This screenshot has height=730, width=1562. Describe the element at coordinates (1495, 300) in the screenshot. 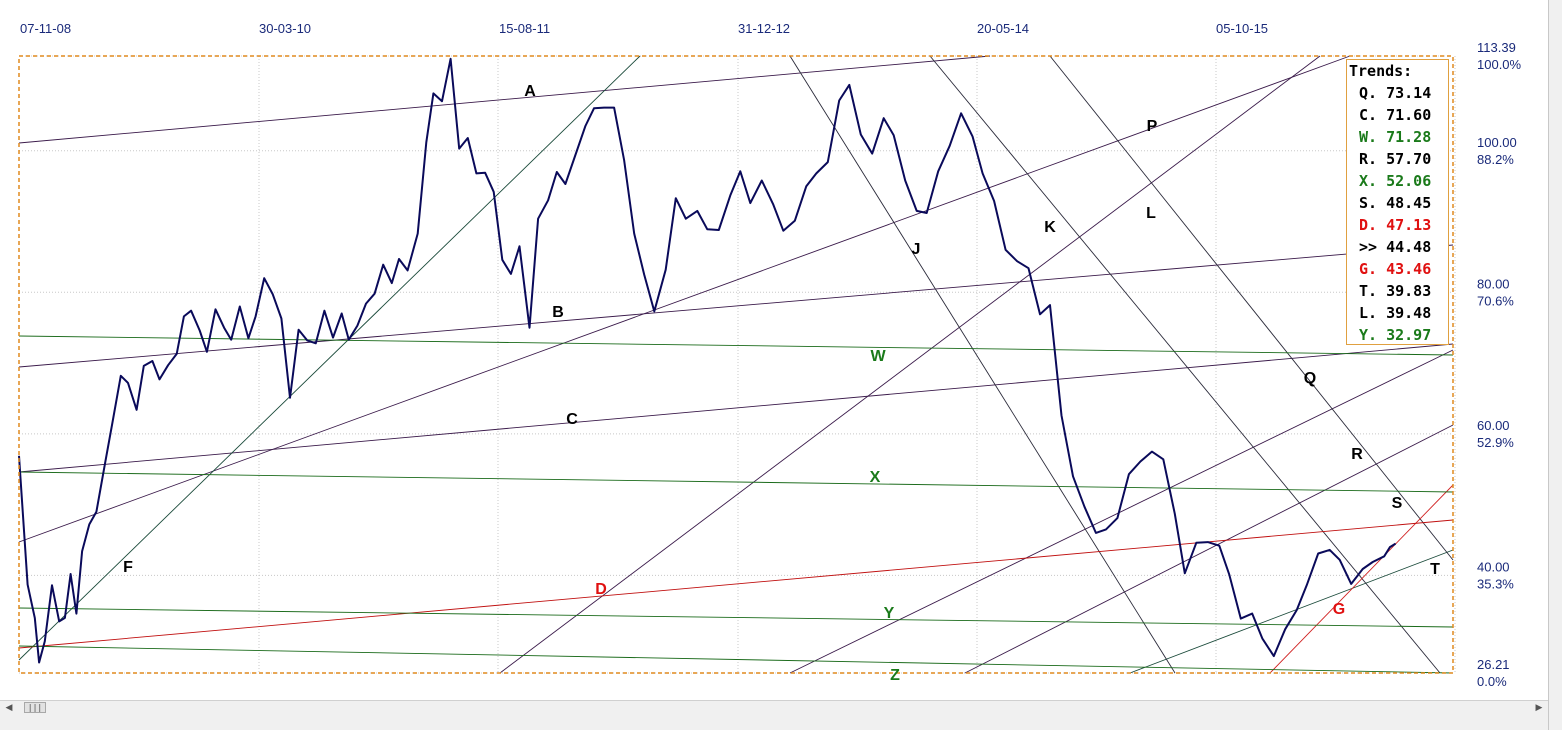

I see `y-tick-pct: 70.6%` at that location.